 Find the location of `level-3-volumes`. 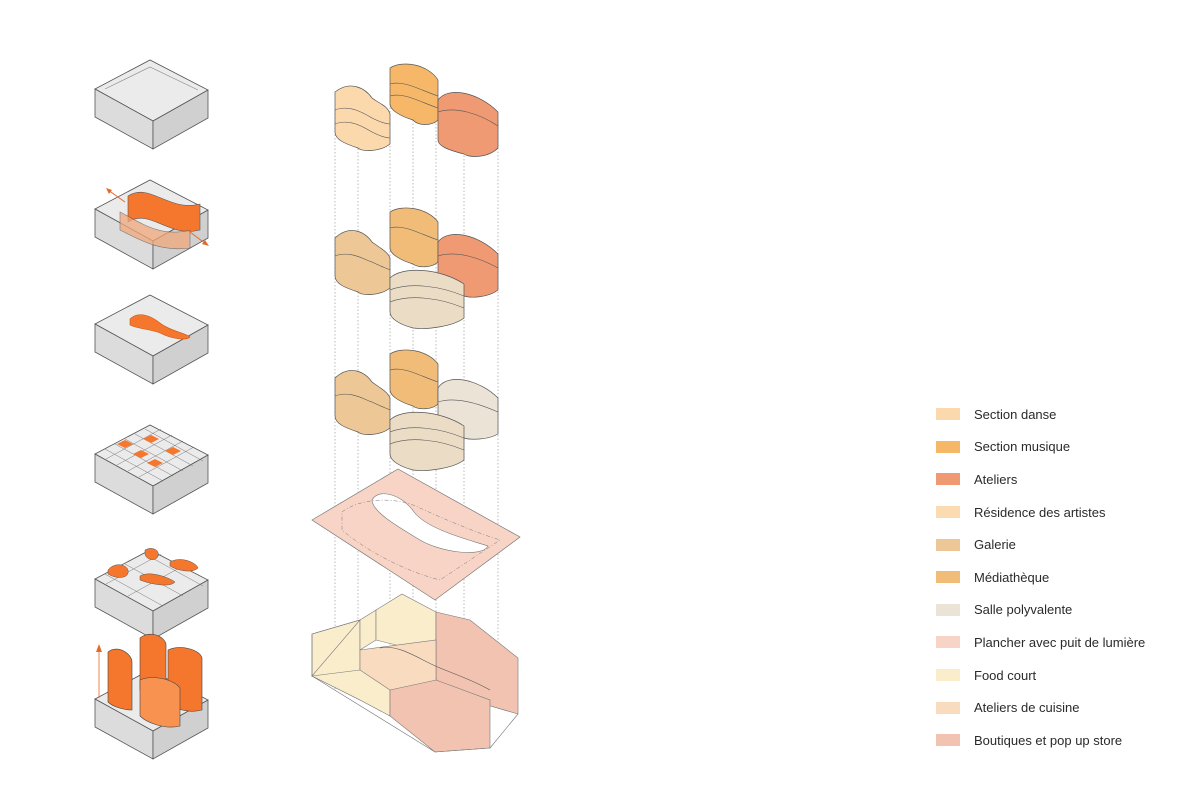

level-3-volumes is located at coordinates (416, 110).